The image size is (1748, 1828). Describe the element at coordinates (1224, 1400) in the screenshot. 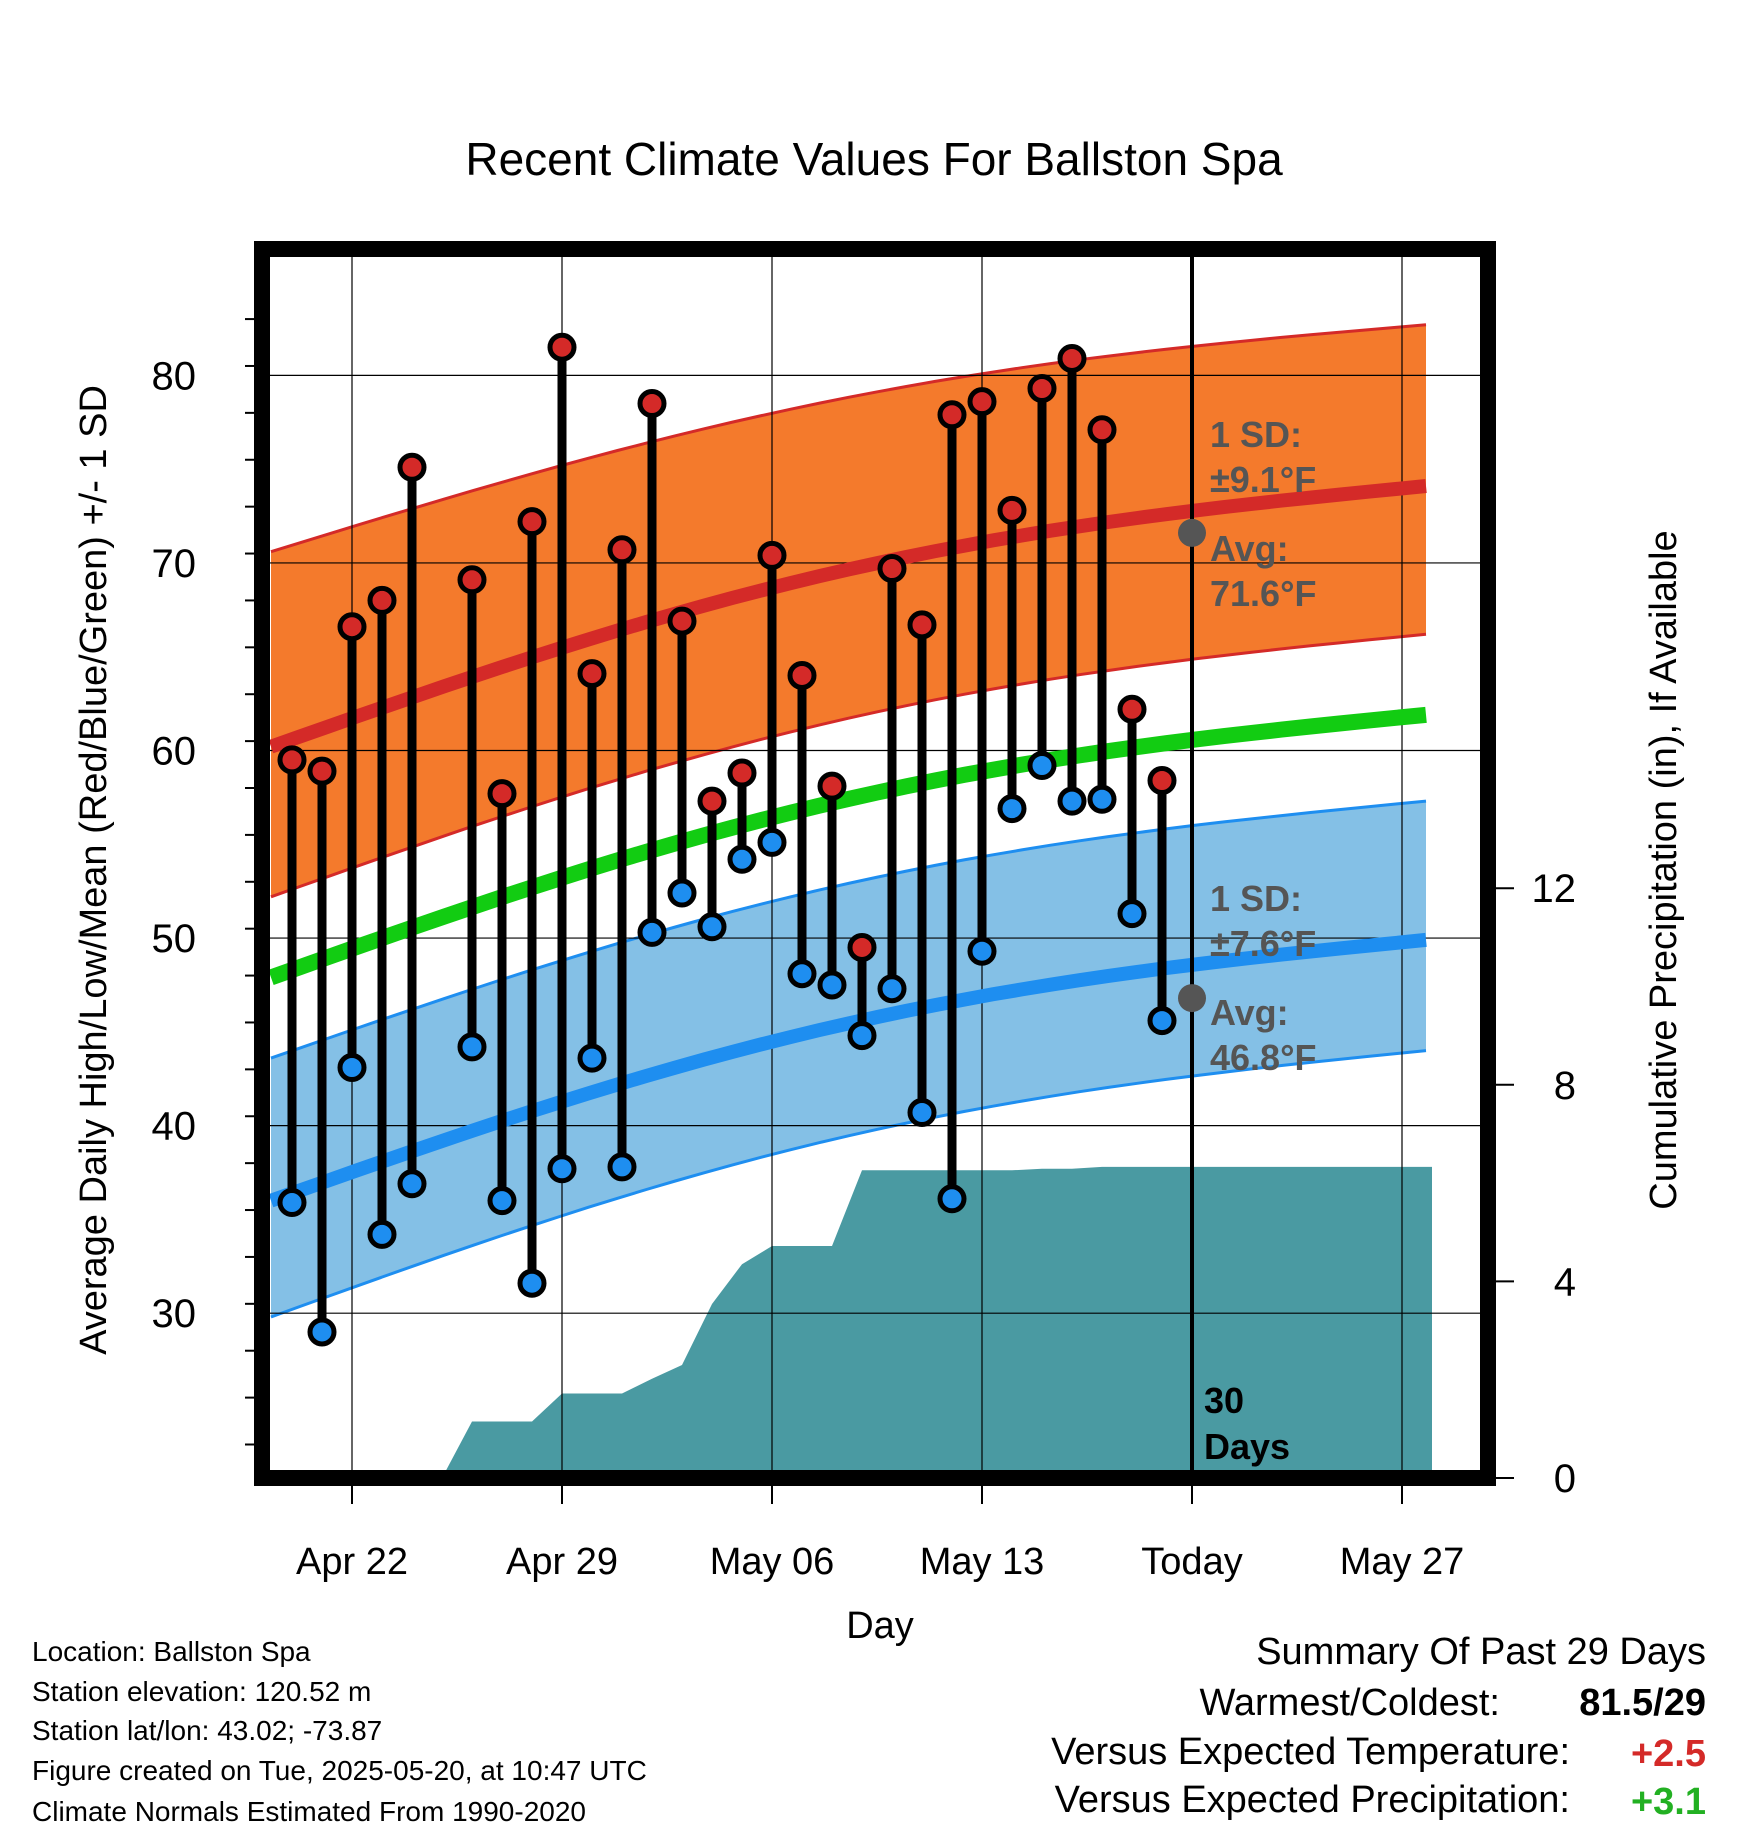

I see `today-days-label: 30` at that location.